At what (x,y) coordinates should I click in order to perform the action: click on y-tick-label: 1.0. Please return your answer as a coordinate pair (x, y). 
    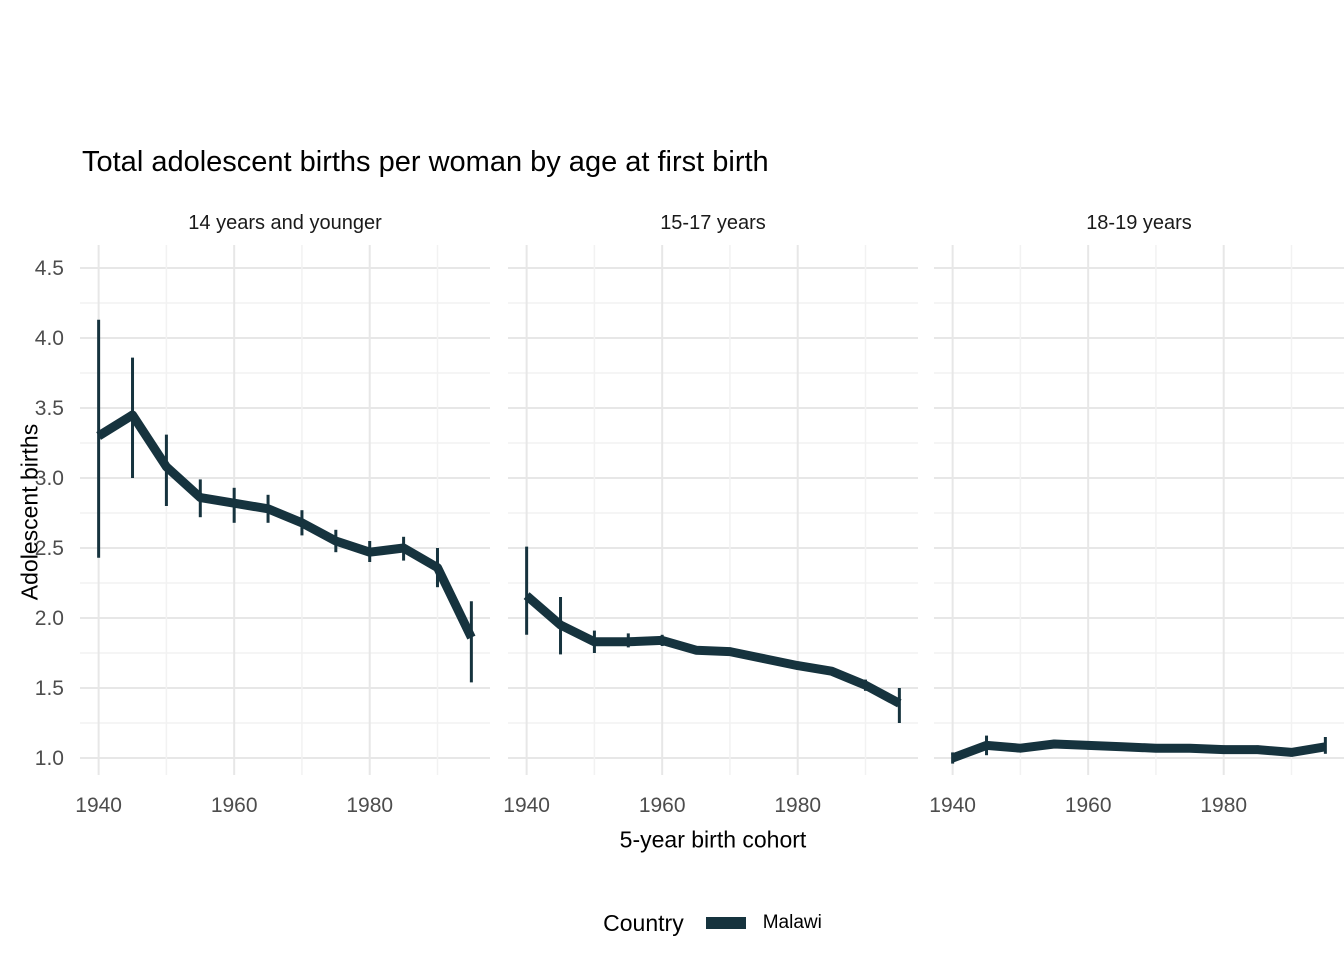
    Looking at the image, I should click on (49, 758).